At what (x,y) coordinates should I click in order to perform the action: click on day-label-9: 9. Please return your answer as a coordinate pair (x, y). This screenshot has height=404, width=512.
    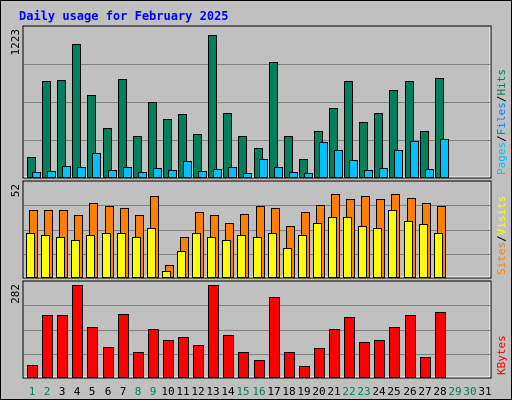
    Looking at the image, I should click on (153, 391).